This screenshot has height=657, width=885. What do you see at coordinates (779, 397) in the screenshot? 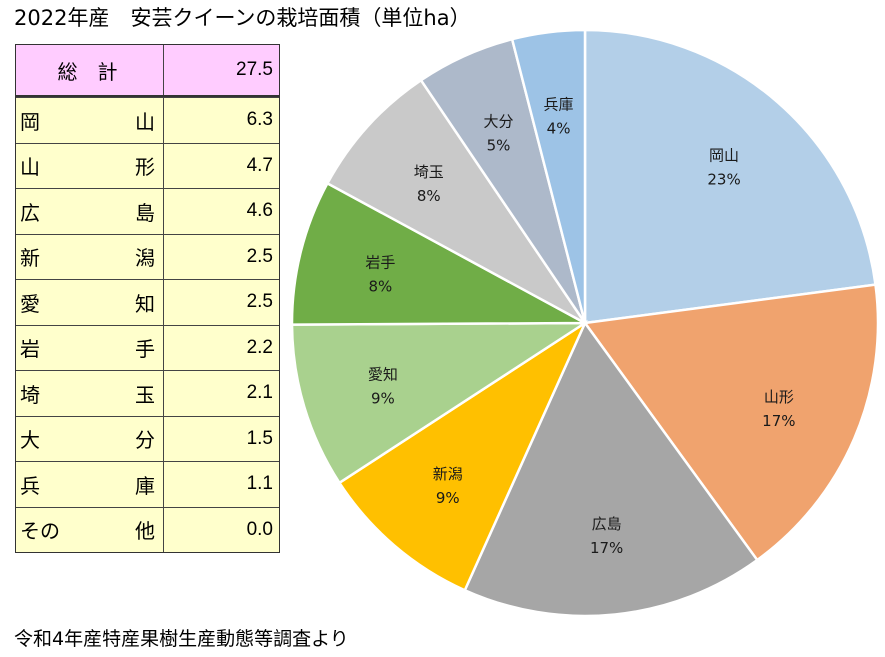
I see `slice-label: 山形` at bounding box center [779, 397].